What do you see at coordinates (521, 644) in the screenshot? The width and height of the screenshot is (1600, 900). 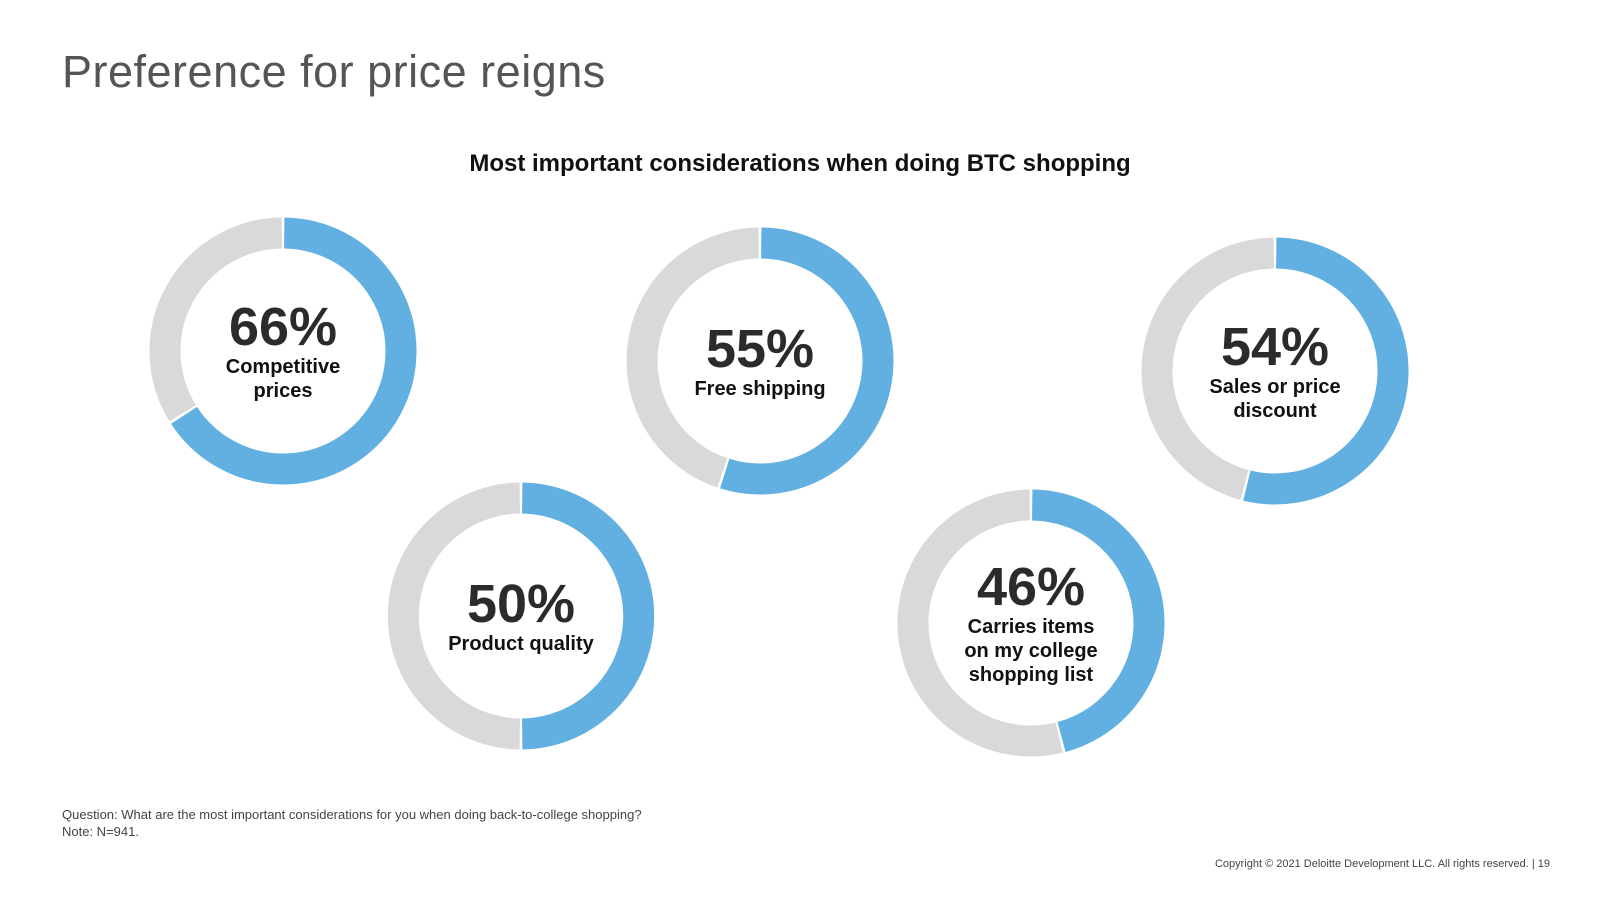 I see `donut-category-label: Product quality` at bounding box center [521, 644].